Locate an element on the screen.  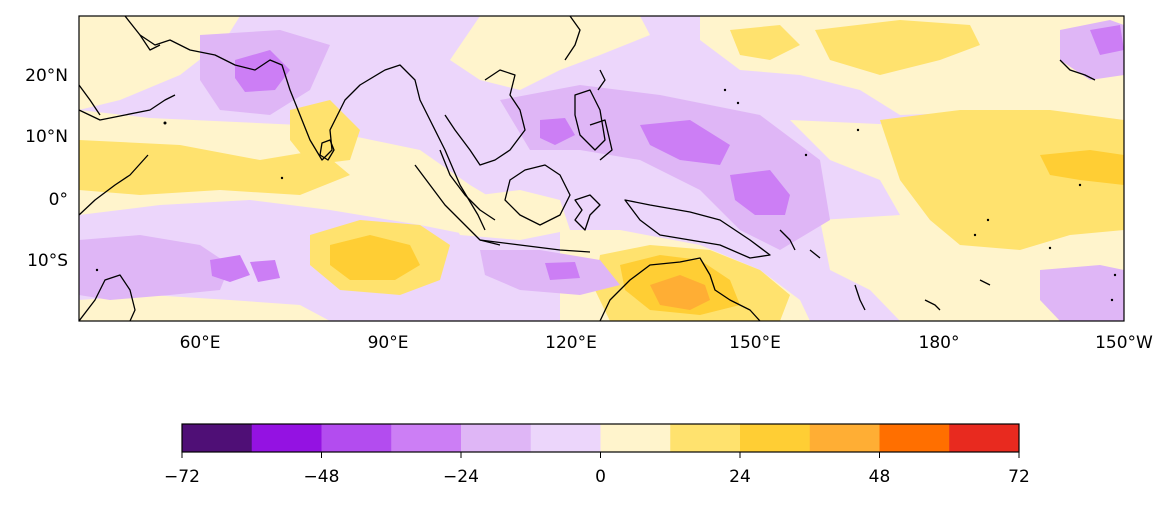
lon-tick-label: 90°E is located at coordinates (388, 343).